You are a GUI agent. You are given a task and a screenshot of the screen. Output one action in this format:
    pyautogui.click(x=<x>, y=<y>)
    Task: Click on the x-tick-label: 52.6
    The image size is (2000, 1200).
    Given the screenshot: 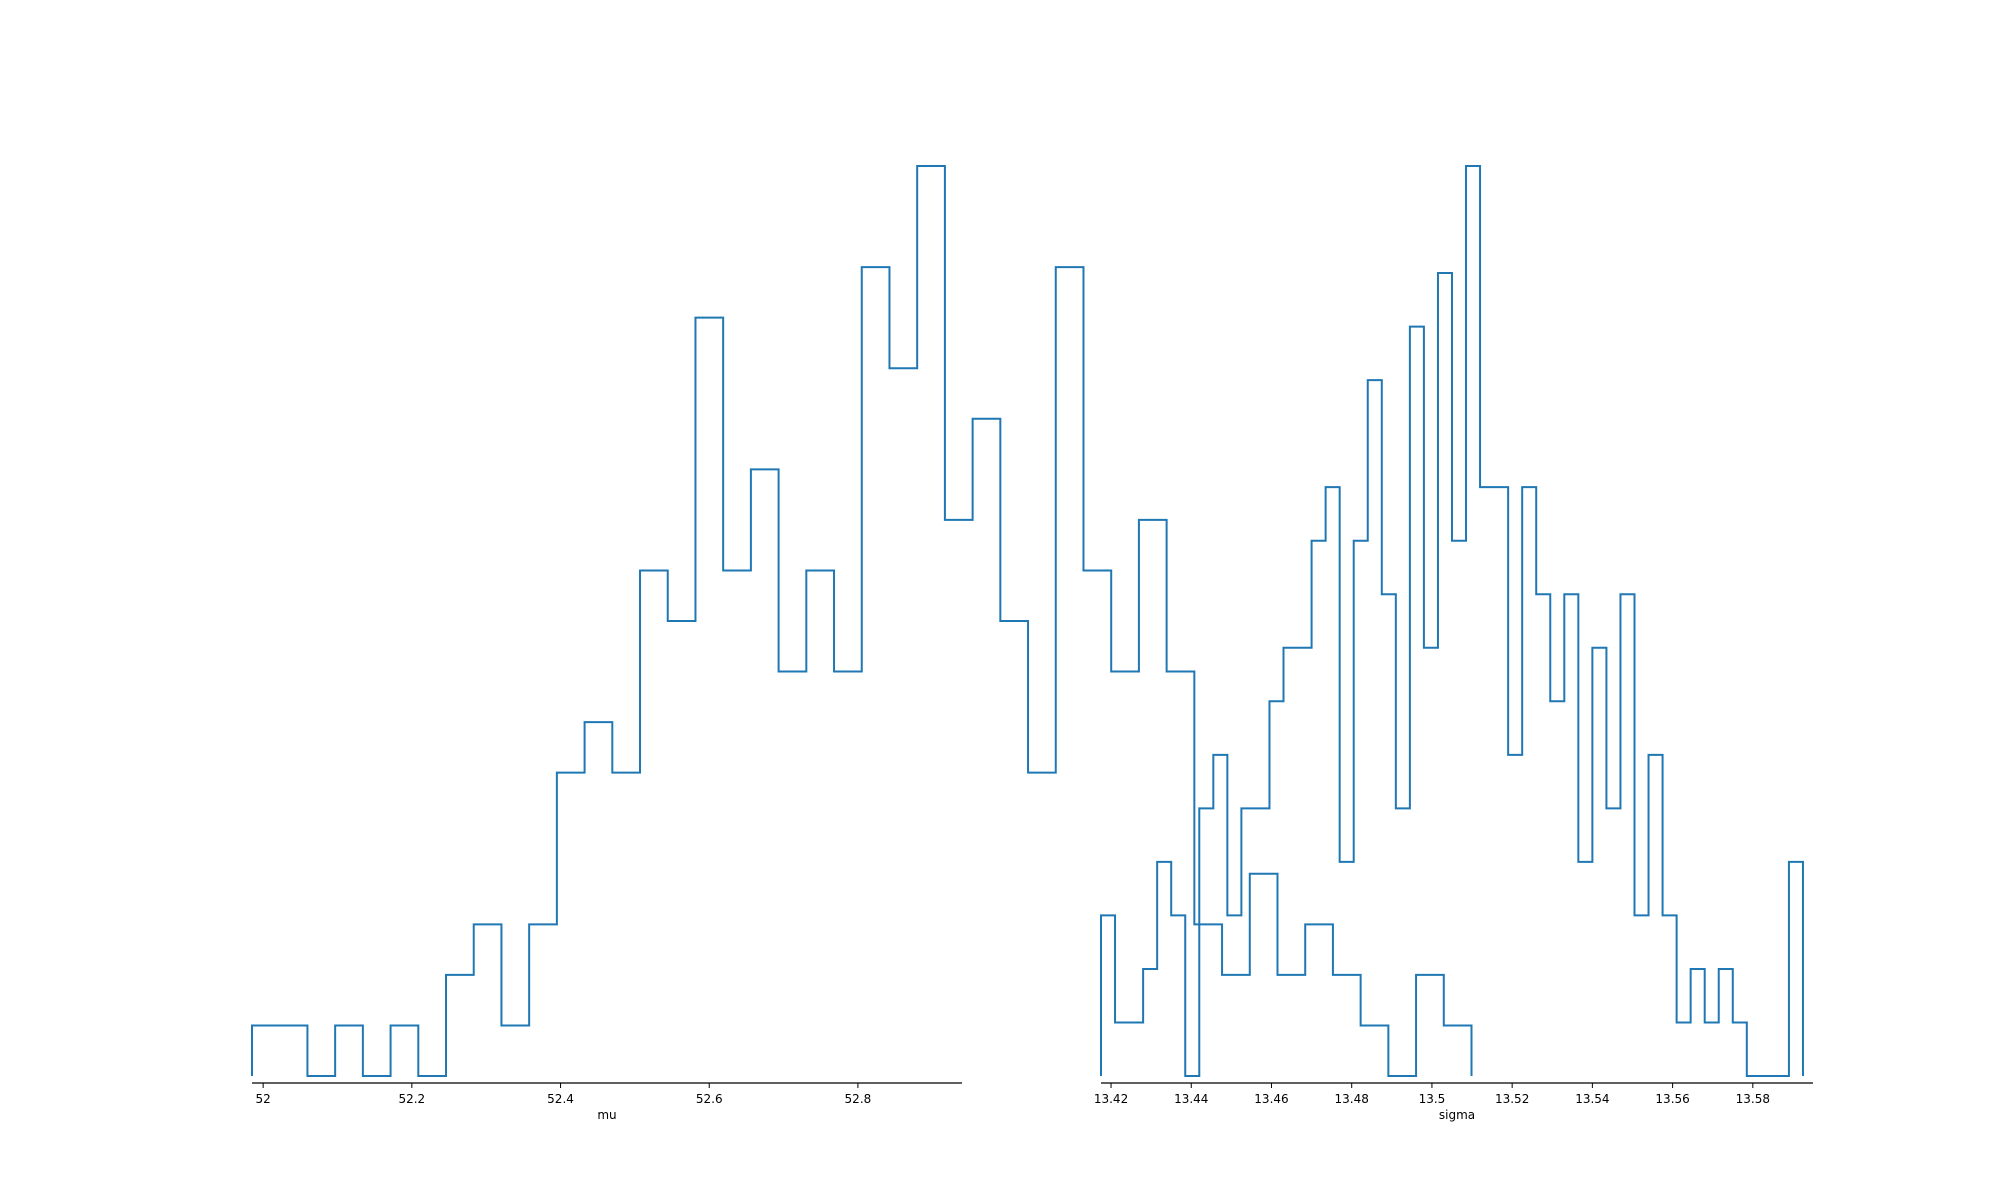 What is the action you would take?
    pyautogui.click(x=709, y=1099)
    